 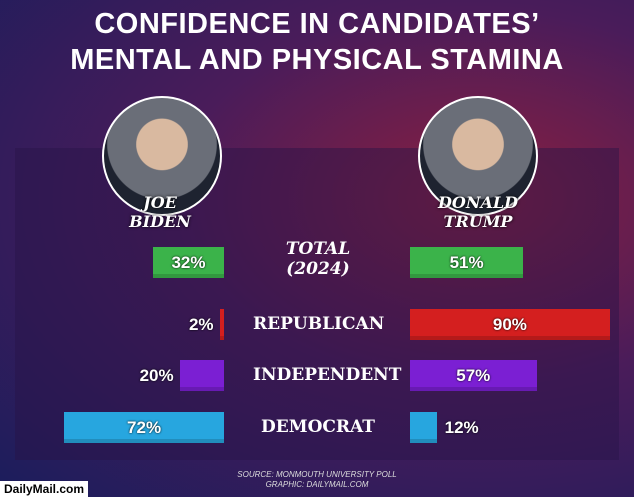 What do you see at coordinates (160, 212) in the screenshot?
I see `legend-label: JOE BIDEN` at bounding box center [160, 212].